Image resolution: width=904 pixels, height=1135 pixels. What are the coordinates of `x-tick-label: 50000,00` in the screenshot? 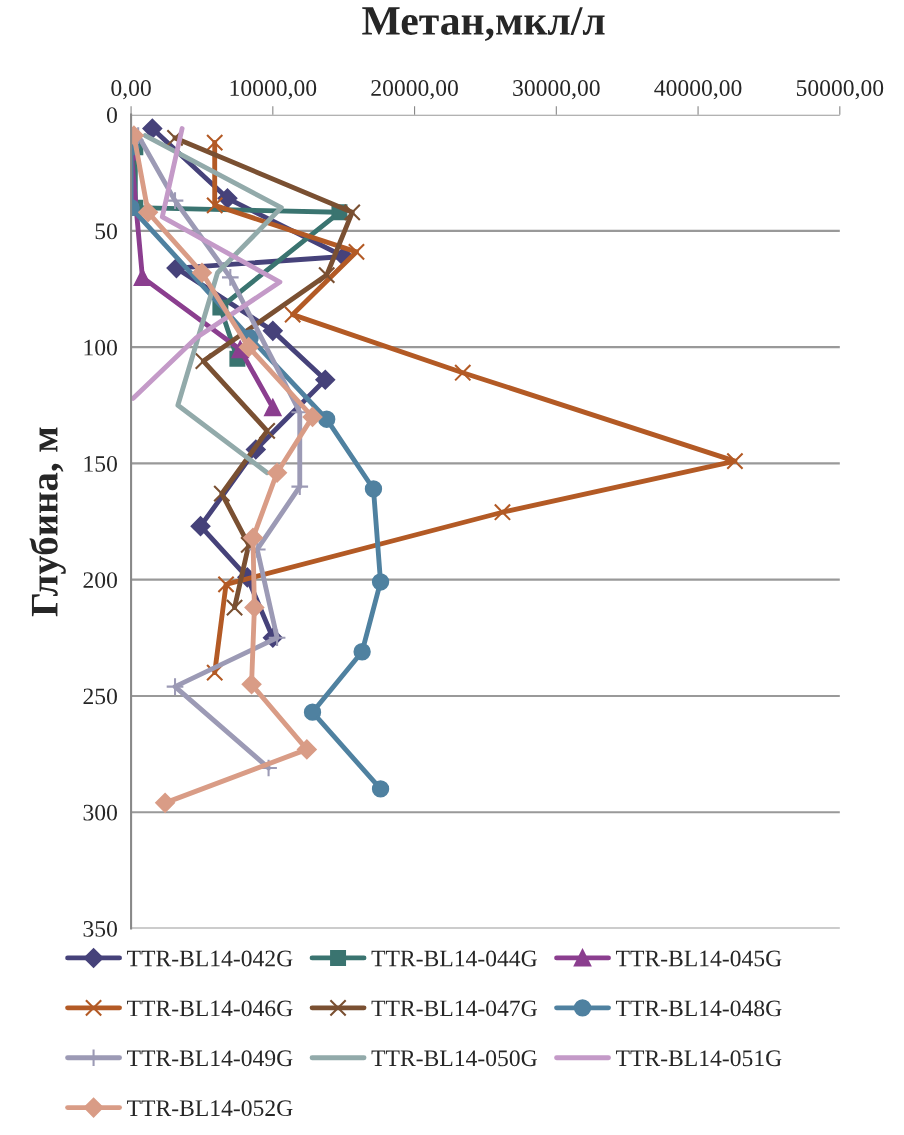 It's located at (840, 90).